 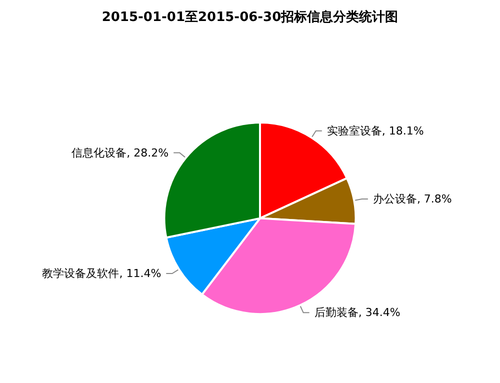 I want to click on slice-label: 办公设备, 7.8%, so click(x=412, y=199).